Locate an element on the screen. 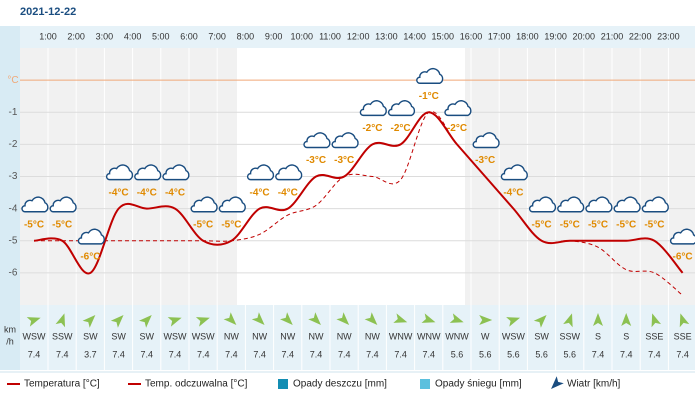  legend-label: Temperatura [°C] is located at coordinates (62, 384).